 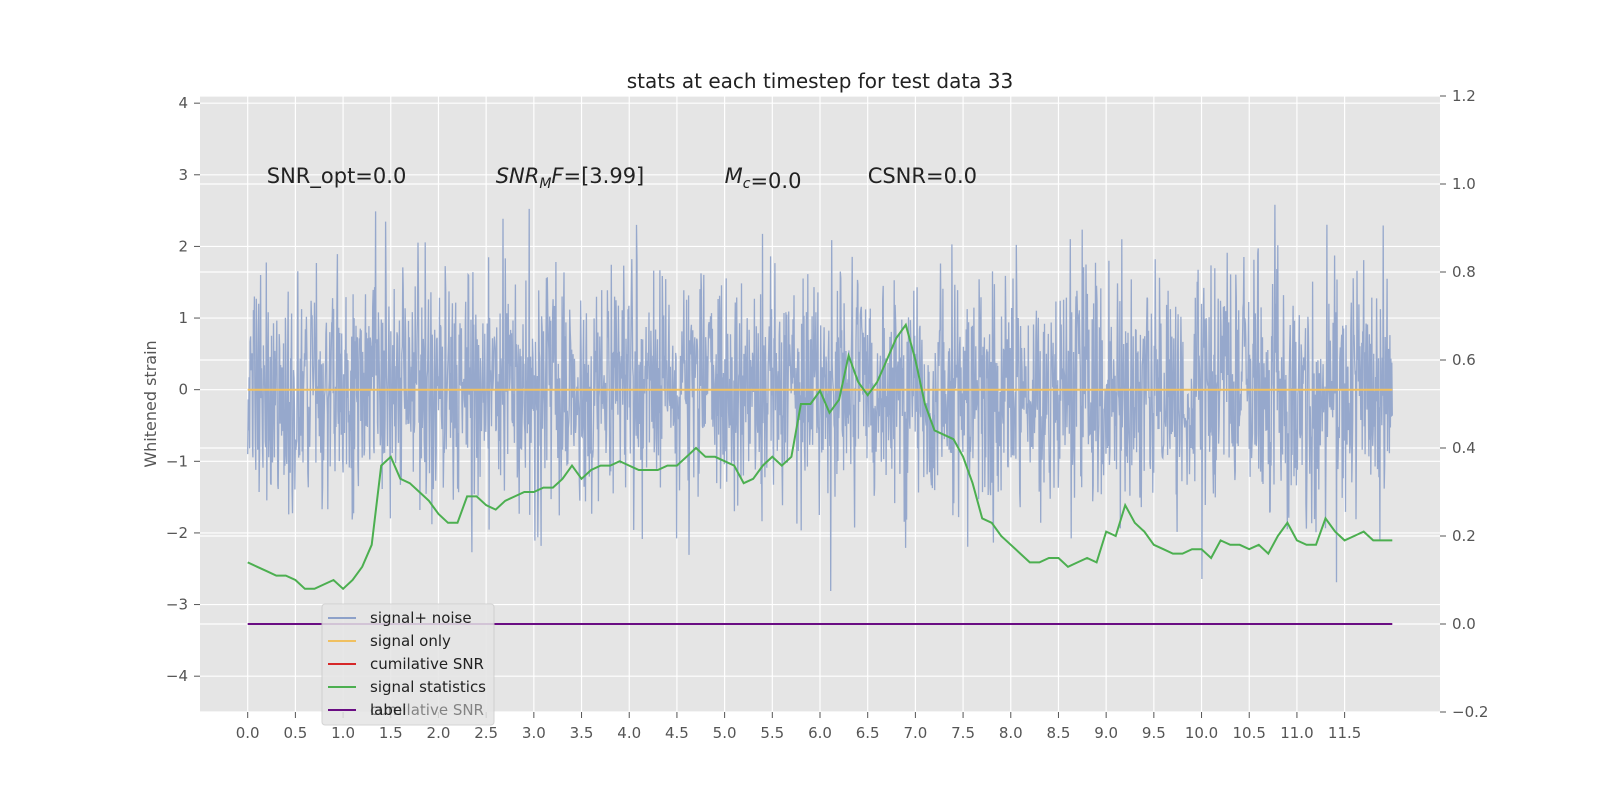 I want to click on y2-tick-label: 1.0, so click(x=1464, y=184).